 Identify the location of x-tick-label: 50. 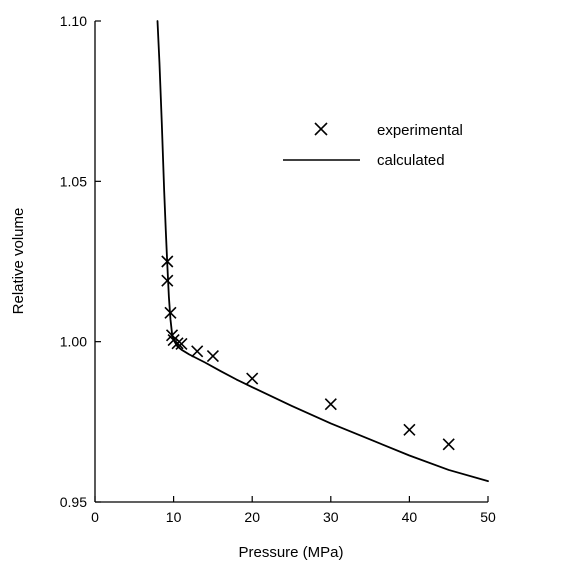
(488, 517).